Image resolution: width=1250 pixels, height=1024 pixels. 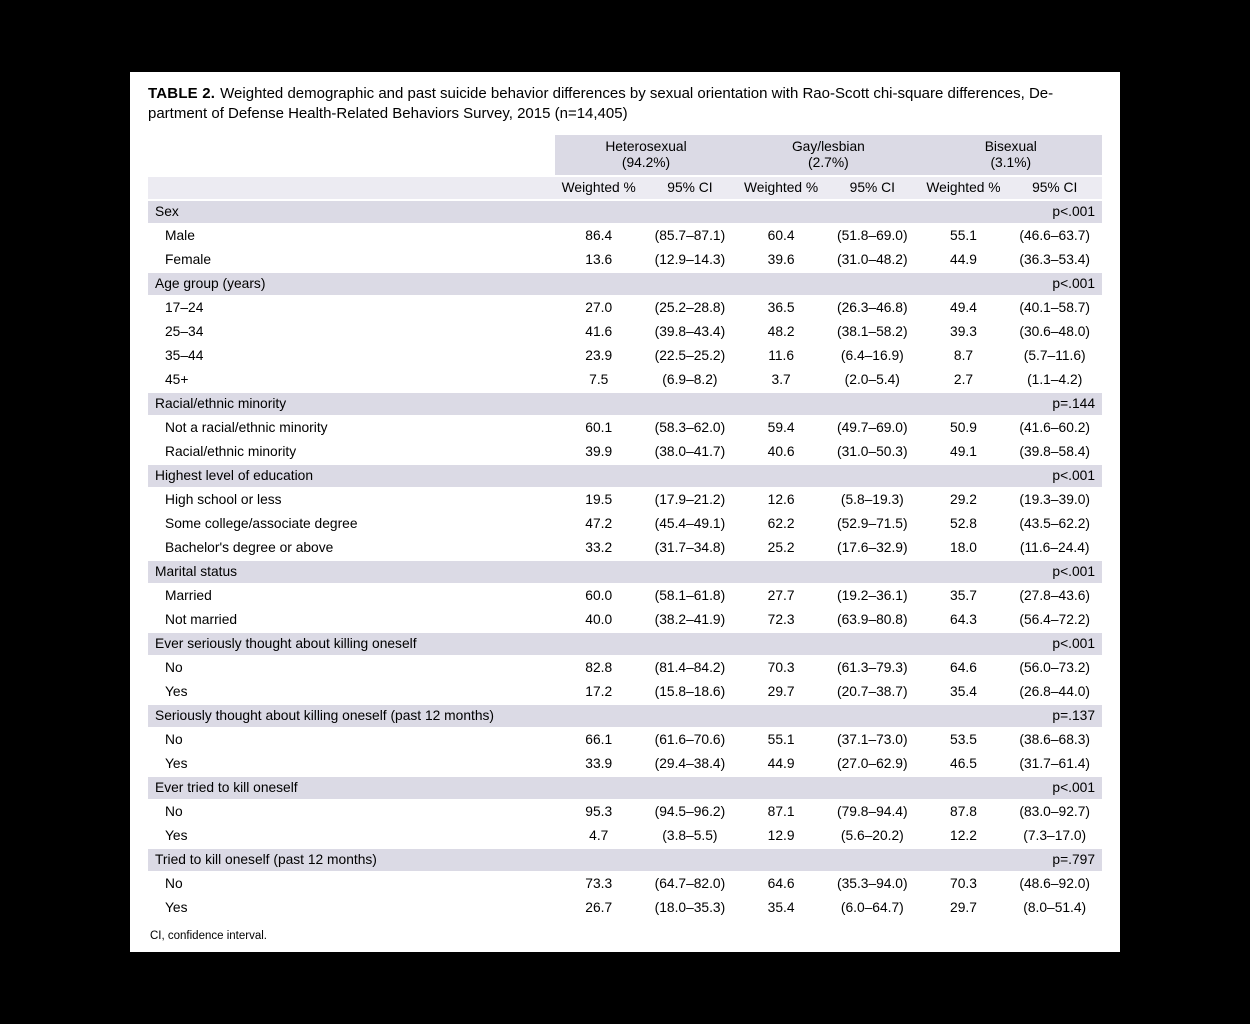 What do you see at coordinates (781, 835) in the screenshot?
I see `weighted-value: 12.9` at bounding box center [781, 835].